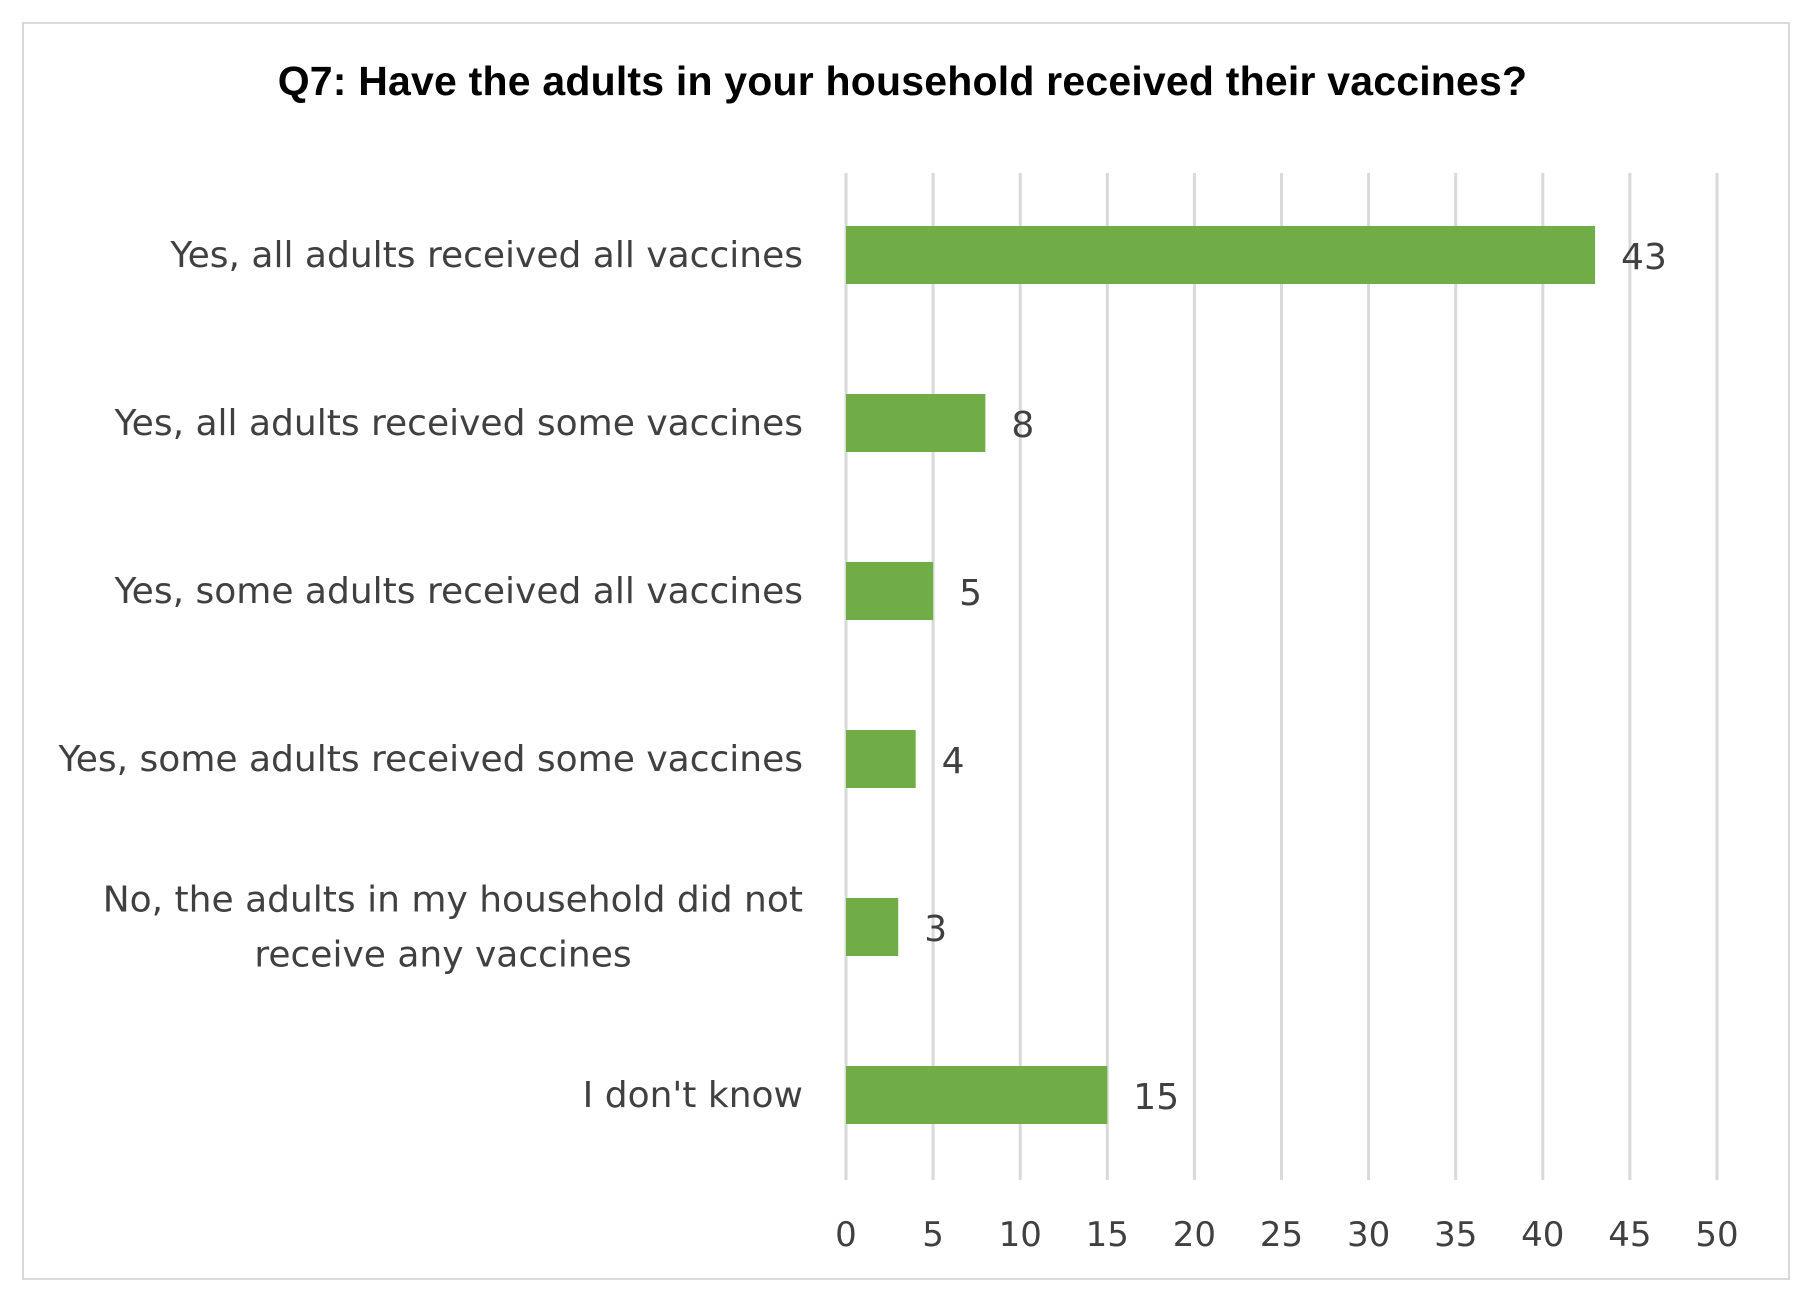 This screenshot has height=1302, width=1805. Describe the element at coordinates (1455, 1235) in the screenshot. I see `x-tick-label: 35` at that location.